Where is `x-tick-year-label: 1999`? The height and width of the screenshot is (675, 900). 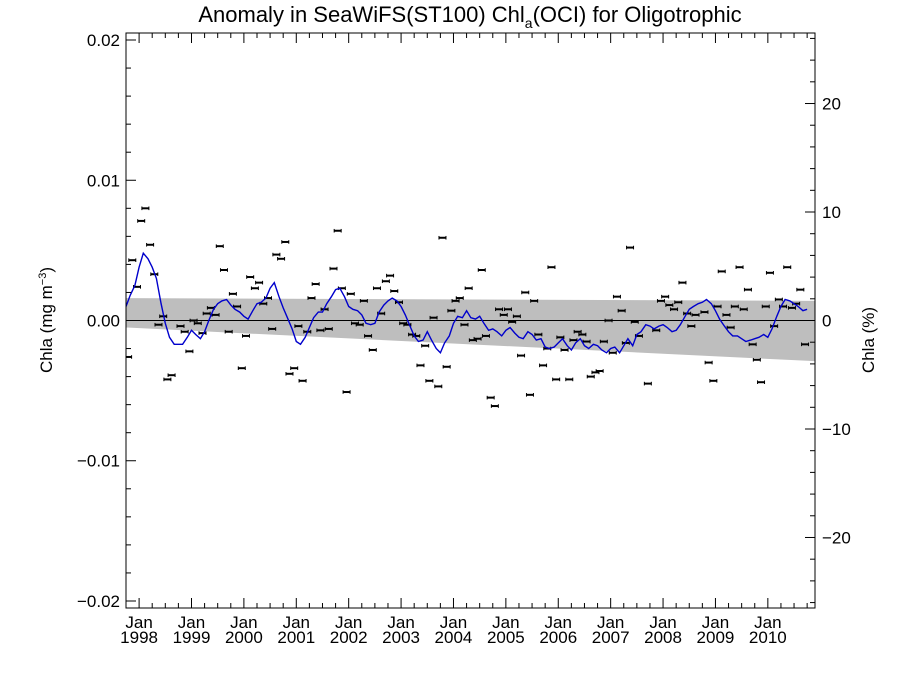
x-tick-year-label: 1999 is located at coordinates (192, 637).